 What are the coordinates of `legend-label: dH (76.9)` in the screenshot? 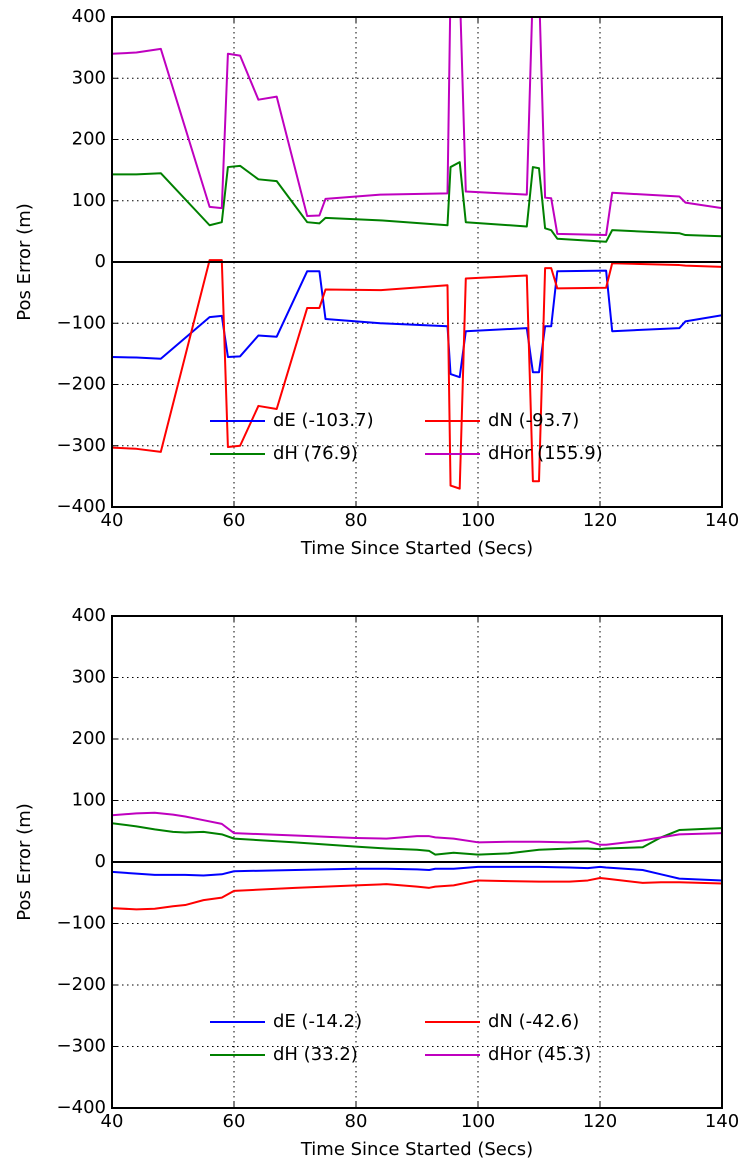 It's located at (315, 453).